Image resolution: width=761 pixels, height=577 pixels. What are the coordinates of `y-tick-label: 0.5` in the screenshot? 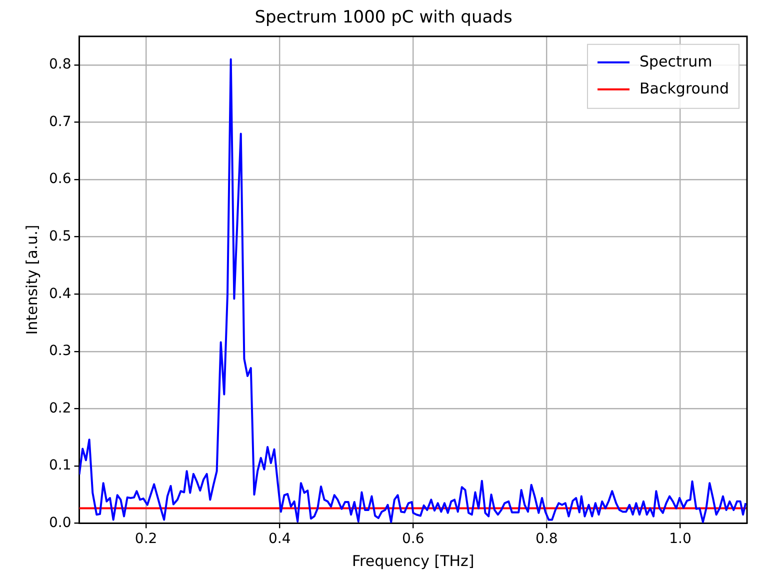 It's located at (60, 236).